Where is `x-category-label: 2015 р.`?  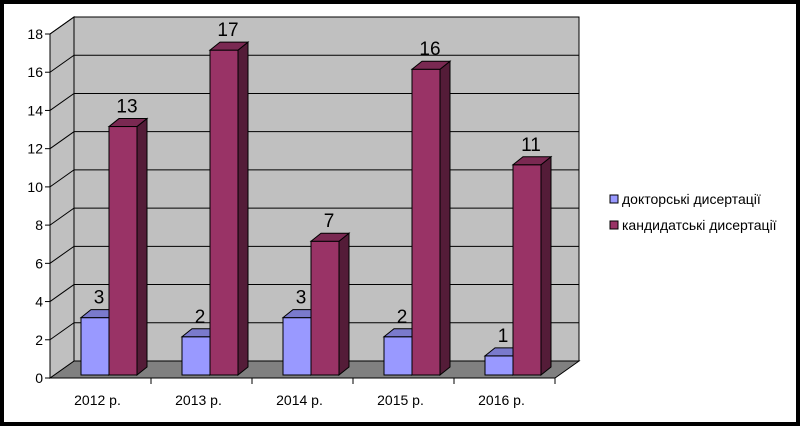 x-category-label: 2015 р. is located at coordinates (400, 400).